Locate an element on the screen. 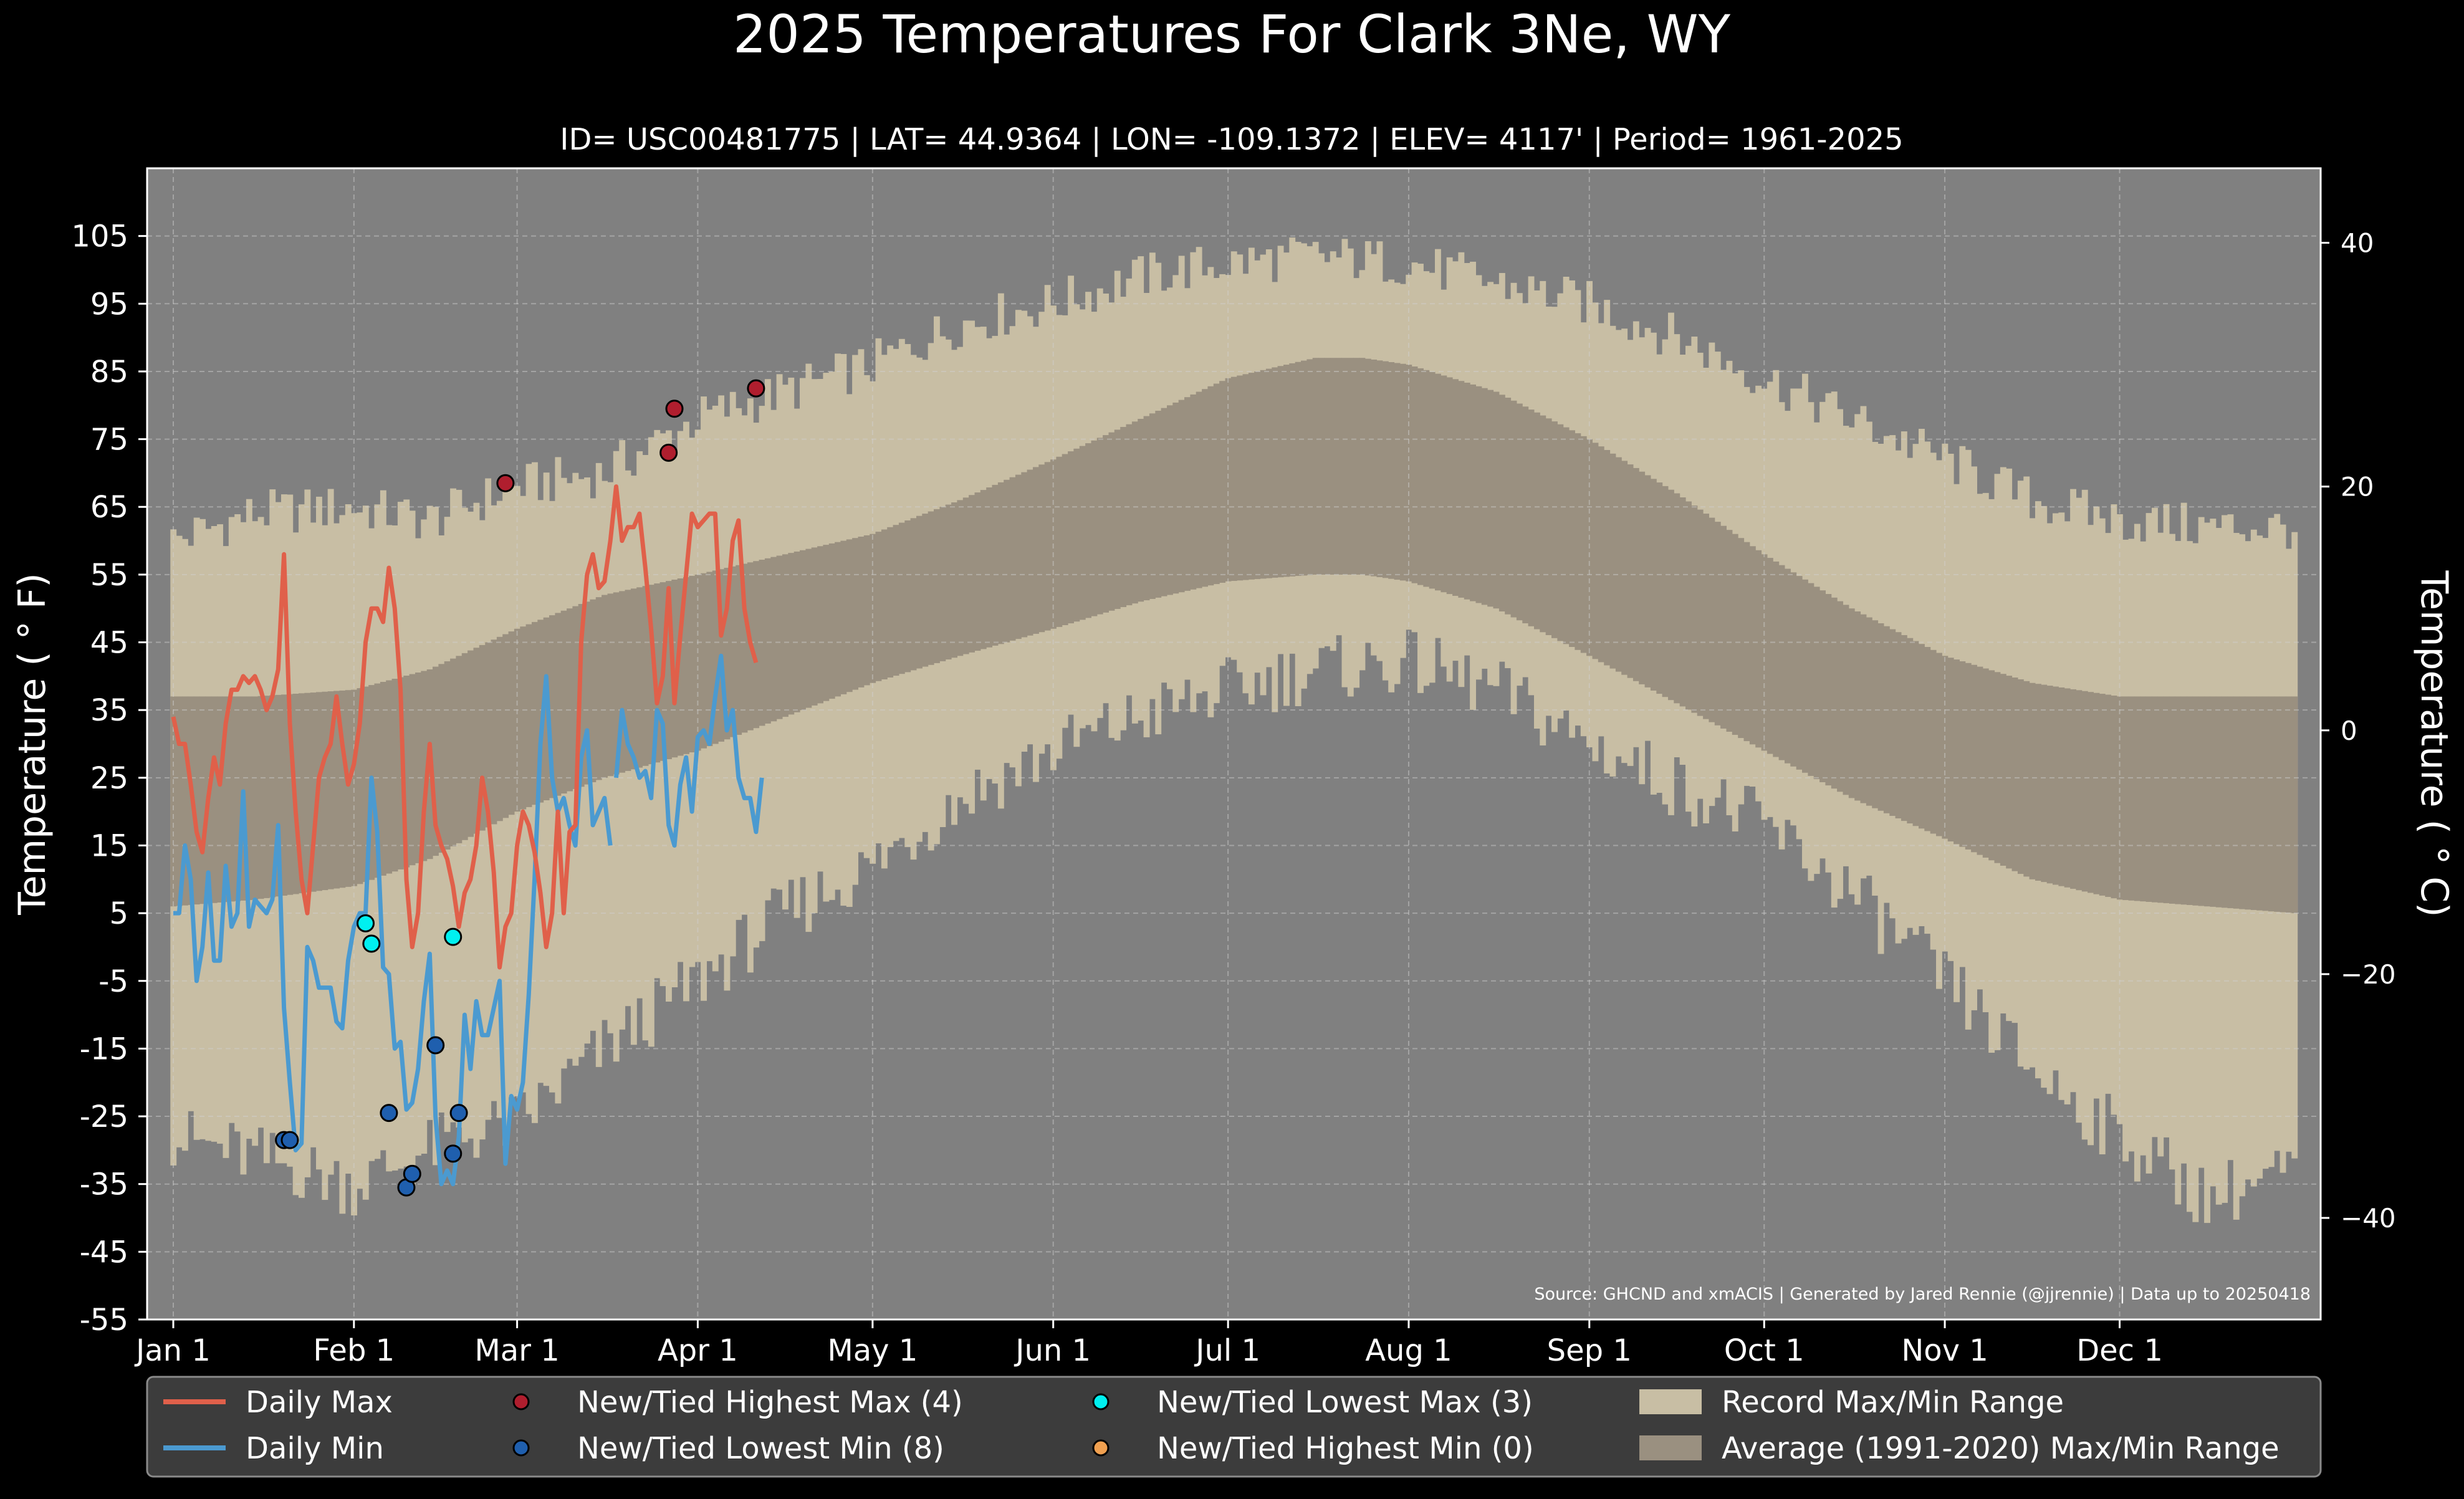 The width and height of the screenshot is (2464, 1499). y-tick-label: -45 is located at coordinates (104, 1252).